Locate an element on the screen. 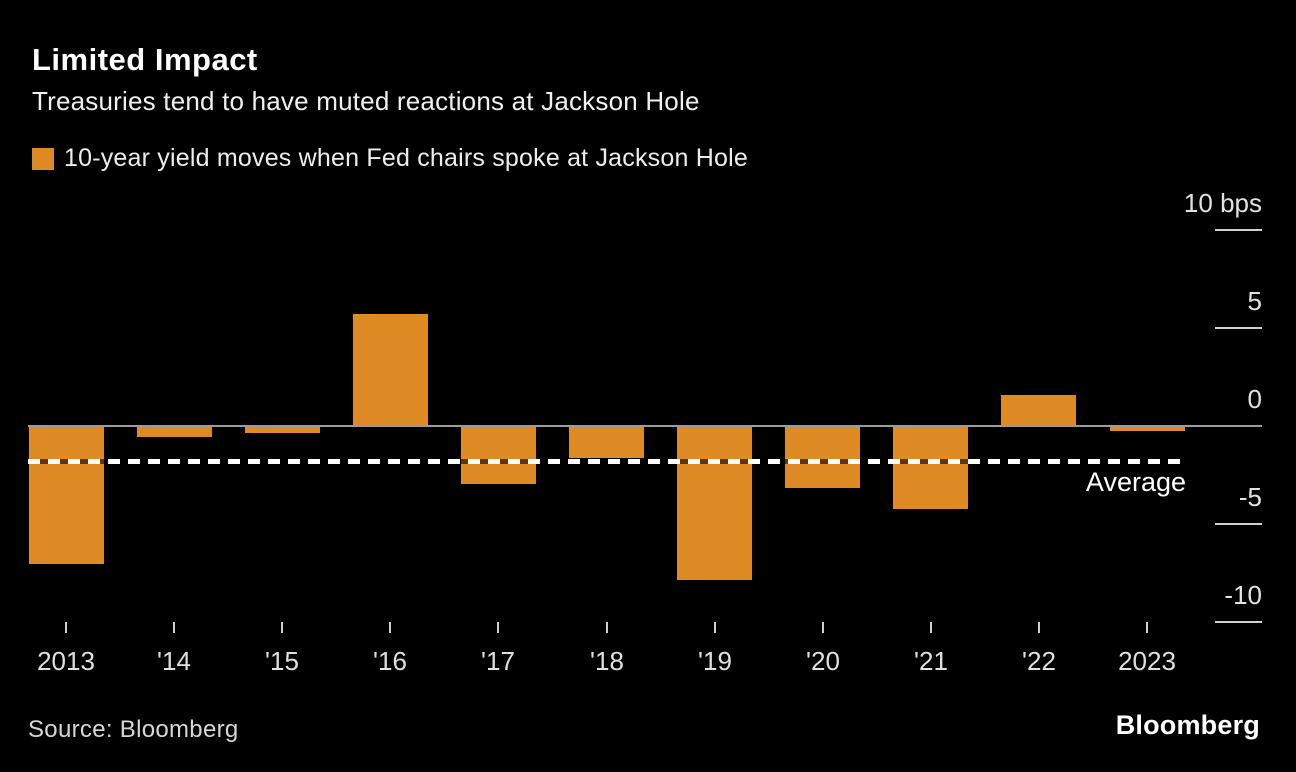 The height and width of the screenshot is (772, 1296). y-axis-tick--10 is located at coordinates (1238, 622).